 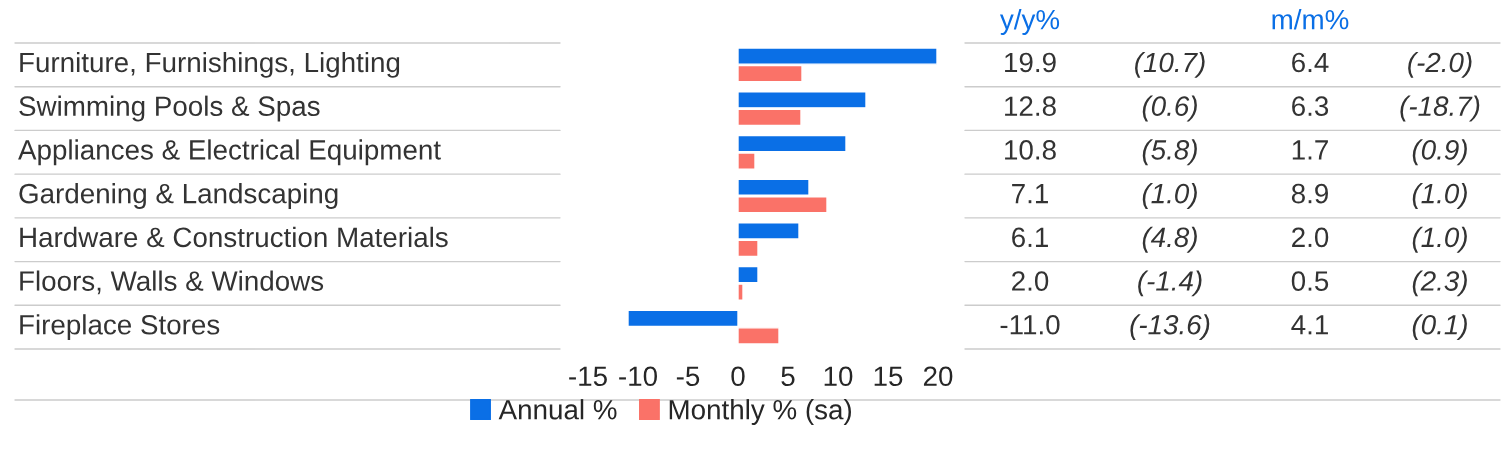 What do you see at coordinates (229, 152) in the screenshot?
I see `y-tick-label: Appliances & Electrical Equipment` at bounding box center [229, 152].